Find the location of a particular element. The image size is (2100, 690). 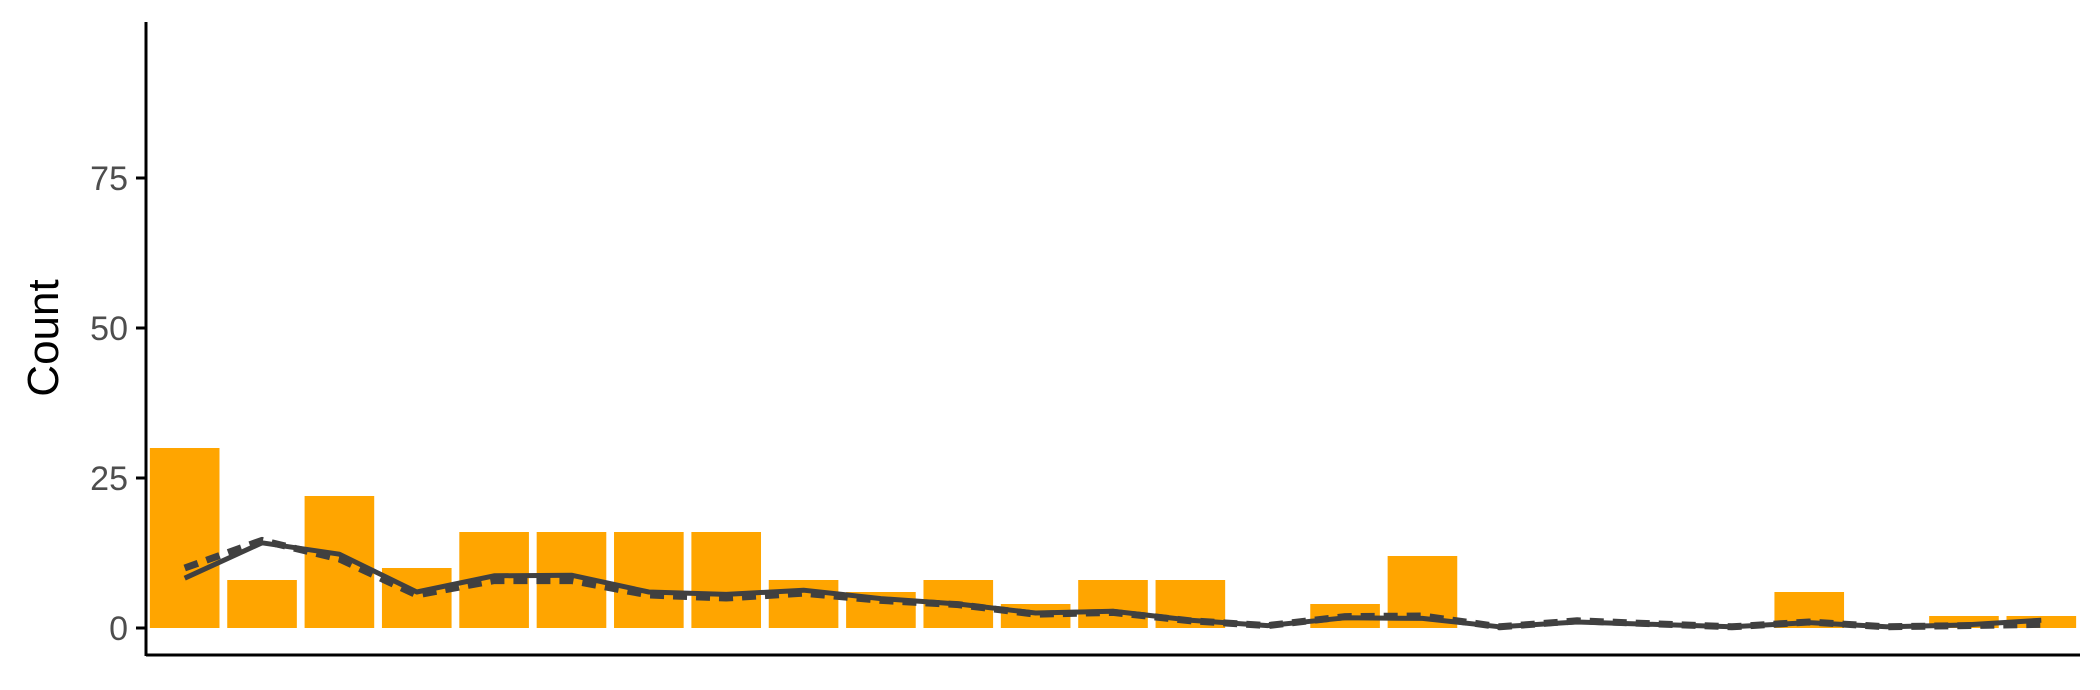

line-dashed is located at coordinates (1112, 583).